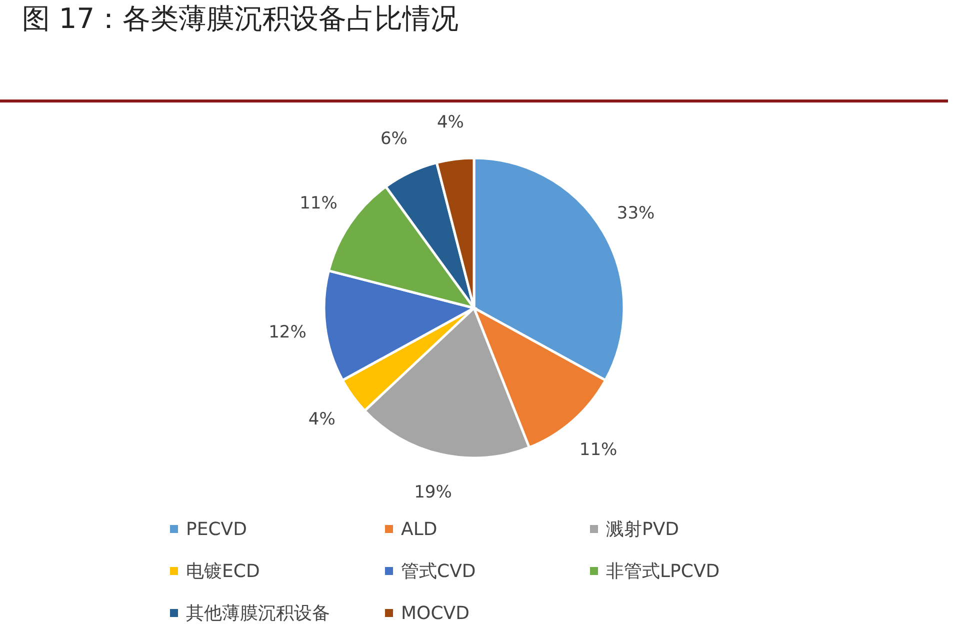  Describe the element at coordinates (643, 529) in the screenshot. I see `legend-label: 溅射PVD` at that location.